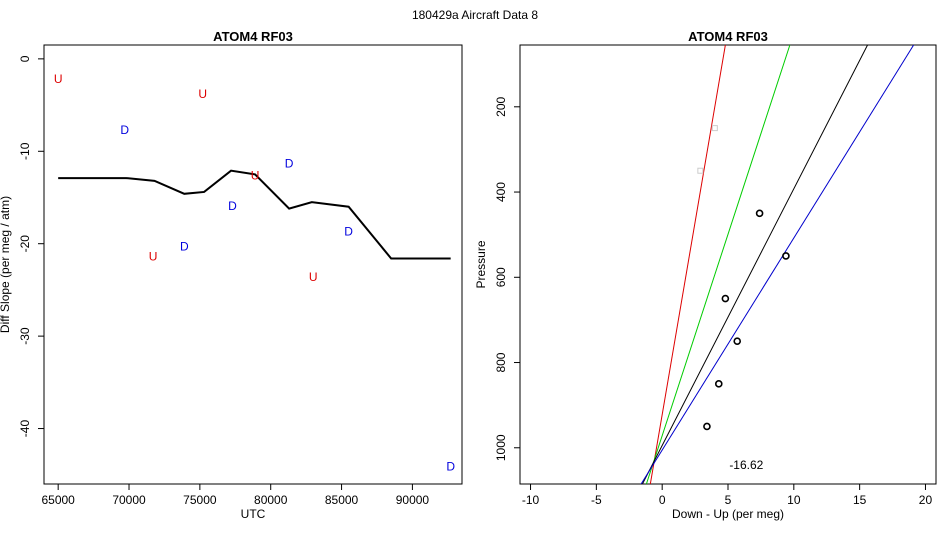 Image resolution: width=950 pixels, height=550 pixels. Describe the element at coordinates (687, 264) in the screenshot. I see `red-fit-line` at that location.